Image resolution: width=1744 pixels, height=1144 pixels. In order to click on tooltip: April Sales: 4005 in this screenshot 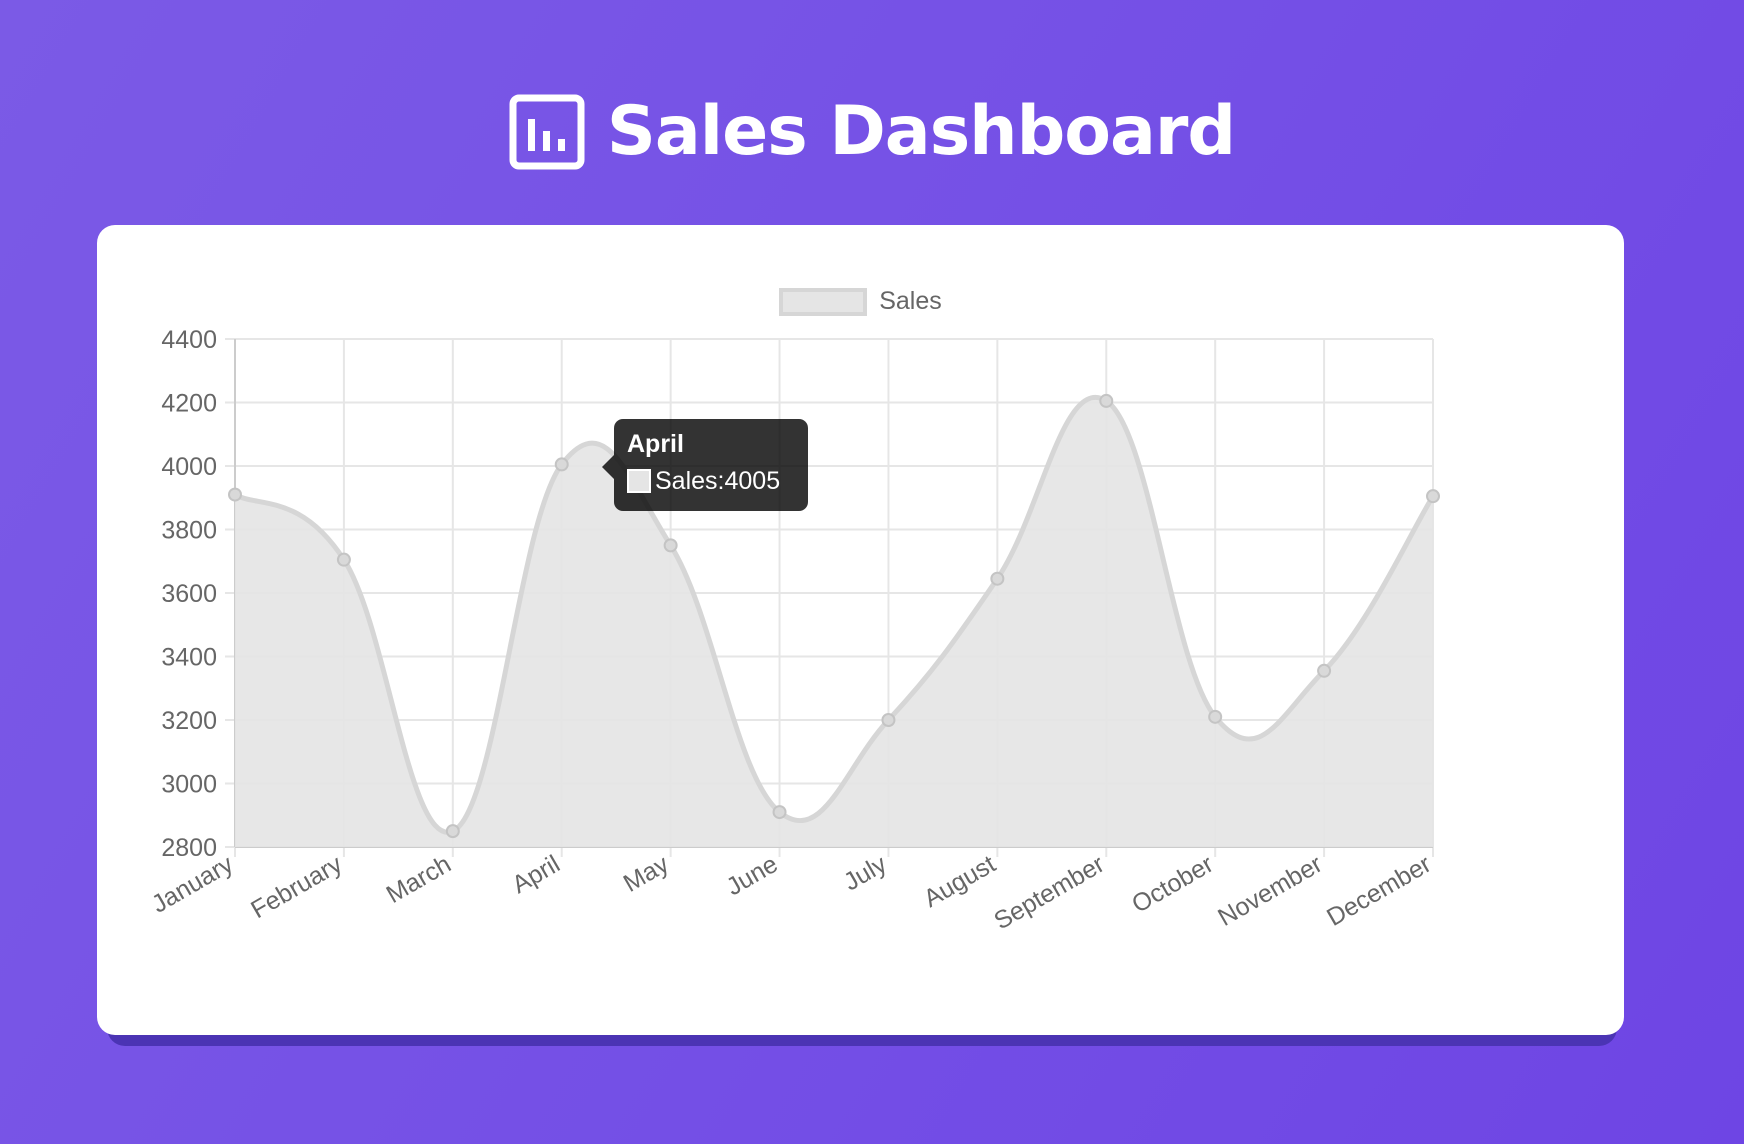, I will do `click(705, 465)`.